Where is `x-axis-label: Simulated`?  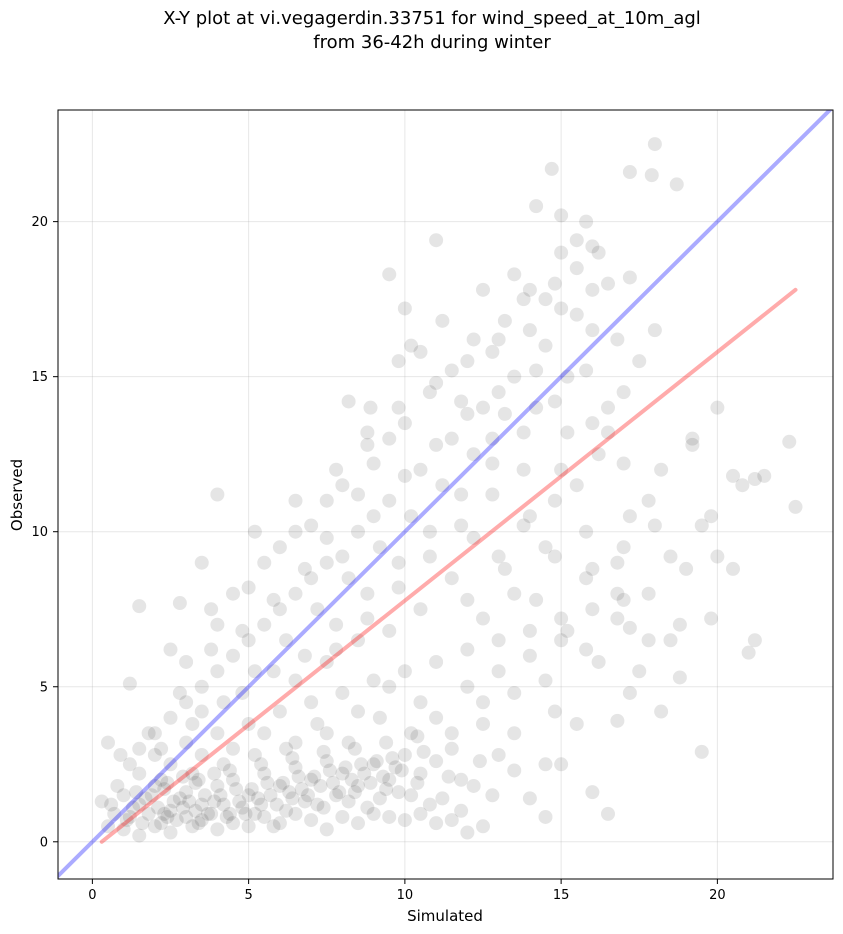 x-axis-label: Simulated is located at coordinates (445, 916).